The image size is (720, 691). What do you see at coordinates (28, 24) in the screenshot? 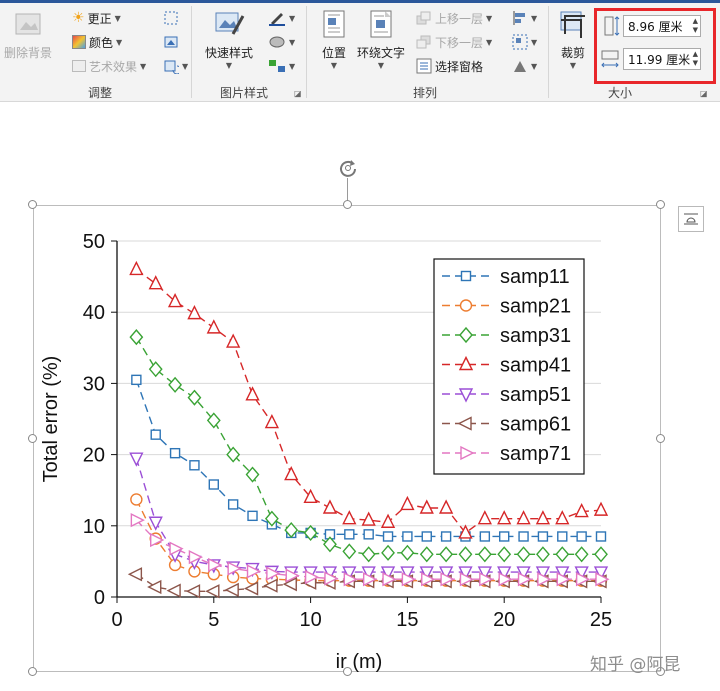
I see `remove-background-icon` at bounding box center [28, 24].